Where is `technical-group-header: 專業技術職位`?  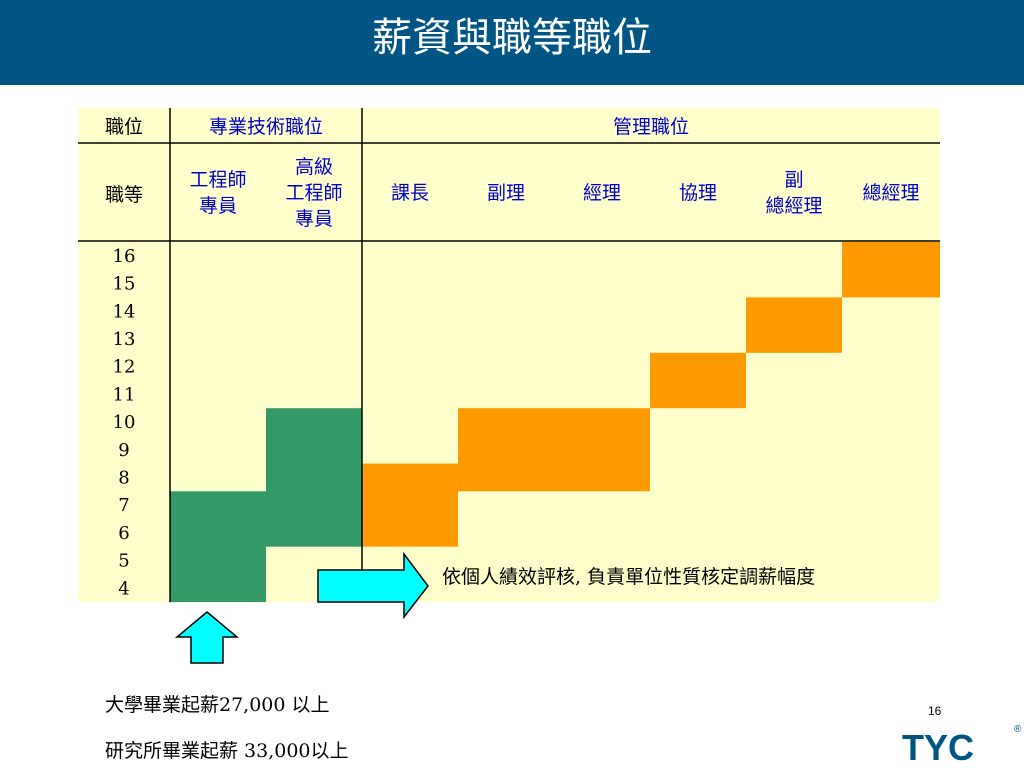 technical-group-header: 專業技術職位 is located at coordinates (266, 127).